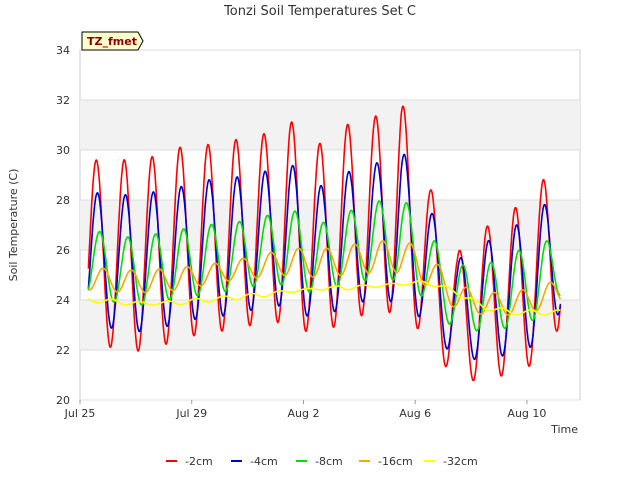 Image resolution: width=640 pixels, height=480 pixels. Describe the element at coordinates (63, 250) in the screenshot. I see `y-tick-label: 26` at that location.